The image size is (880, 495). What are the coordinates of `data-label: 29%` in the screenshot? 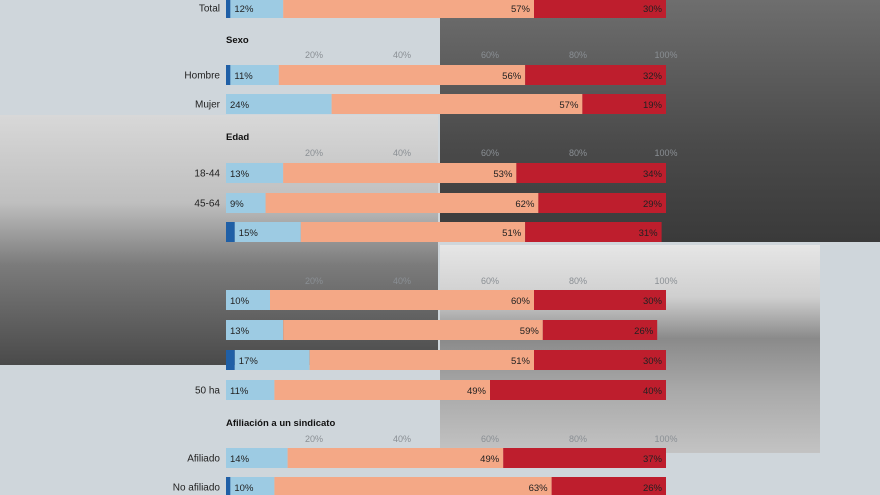 It's located at (653, 204).